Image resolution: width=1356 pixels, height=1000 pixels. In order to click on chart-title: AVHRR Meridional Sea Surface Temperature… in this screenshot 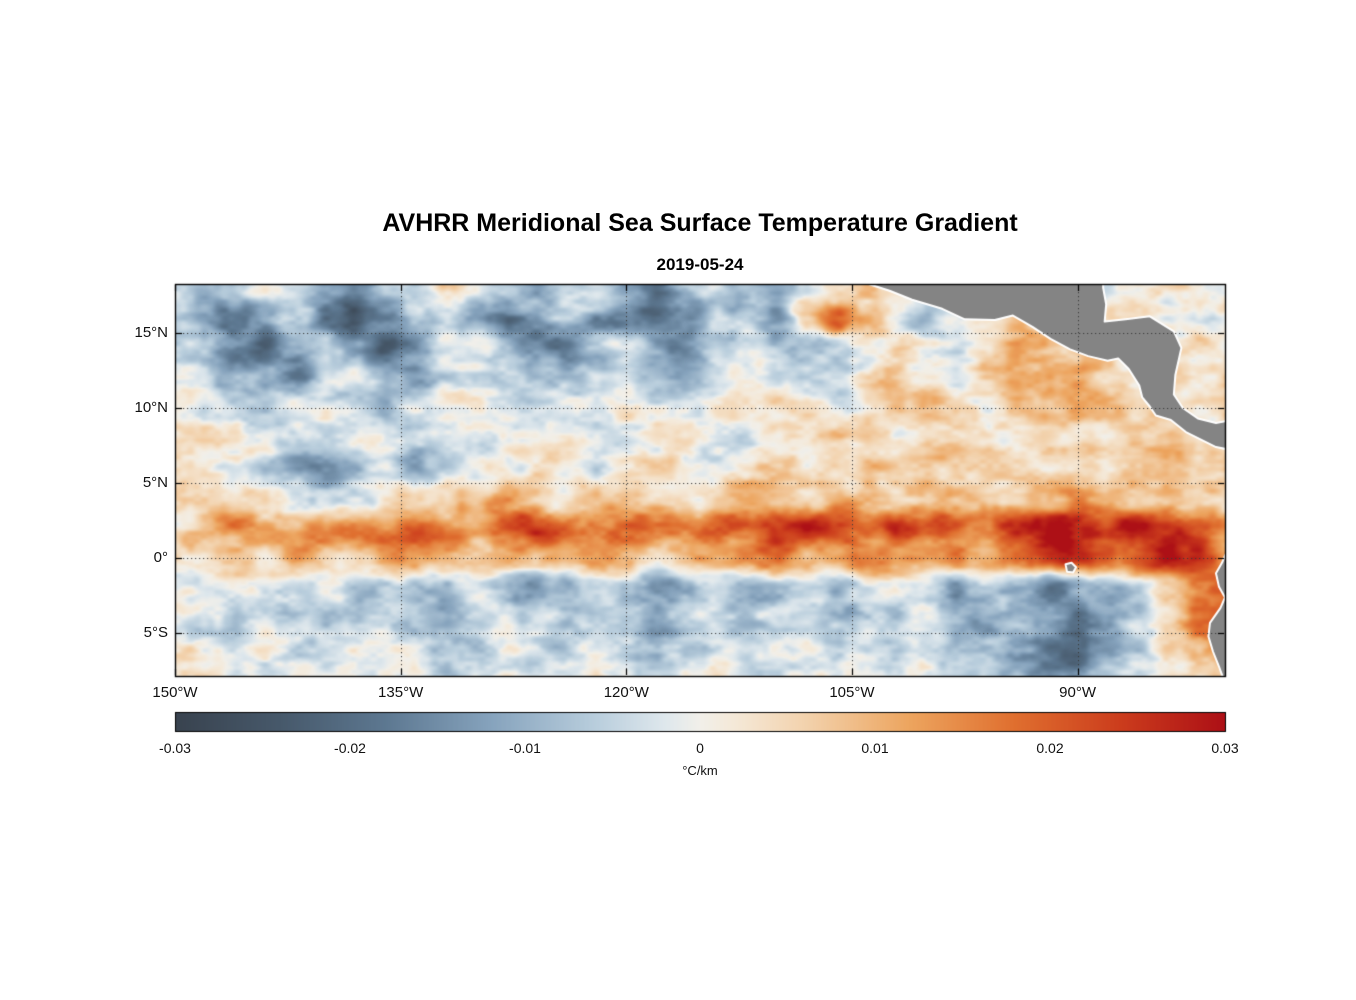, I will do `click(700, 223)`.